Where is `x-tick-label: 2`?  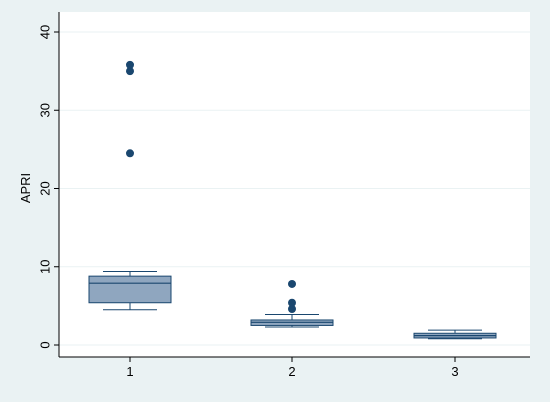 x-tick-label: 2 is located at coordinates (291, 371).